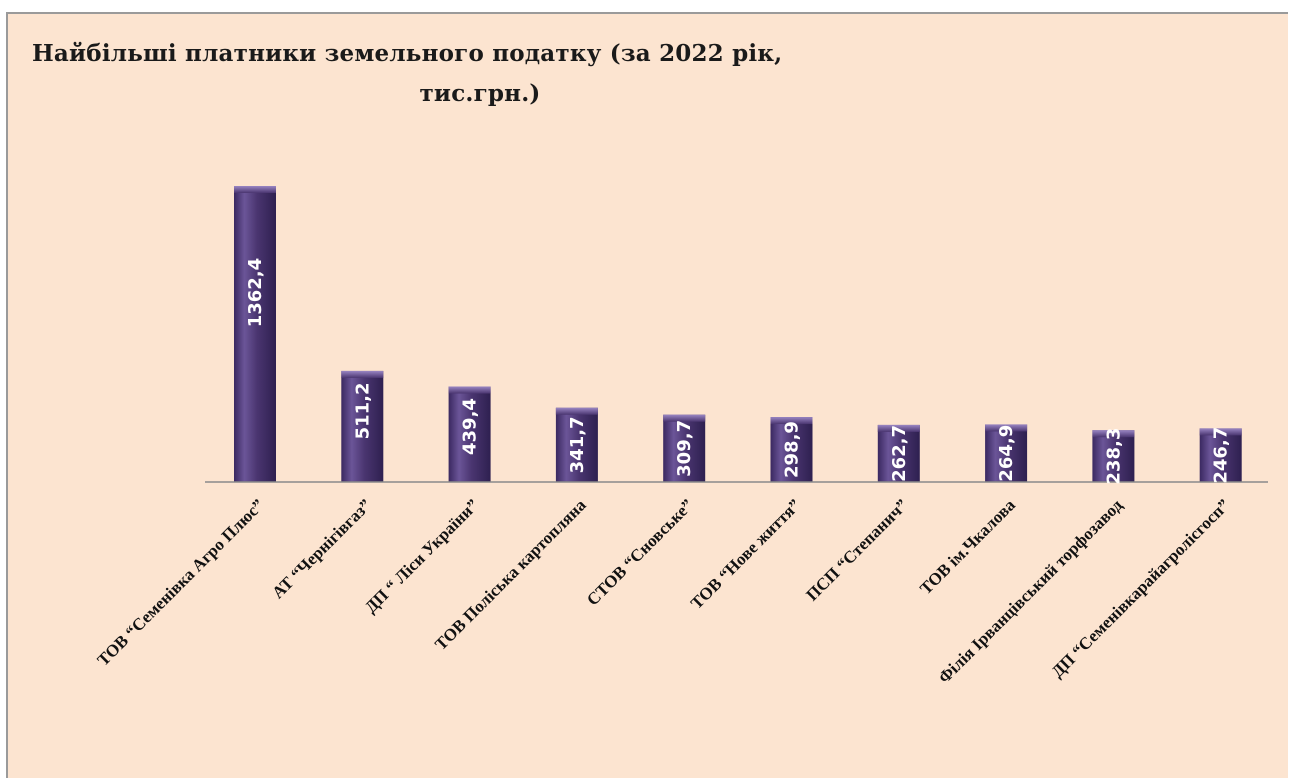 Image resolution: width=1292 pixels, height=780 pixels. I want to click on bar-value-label: 309,7, so click(684, 448).